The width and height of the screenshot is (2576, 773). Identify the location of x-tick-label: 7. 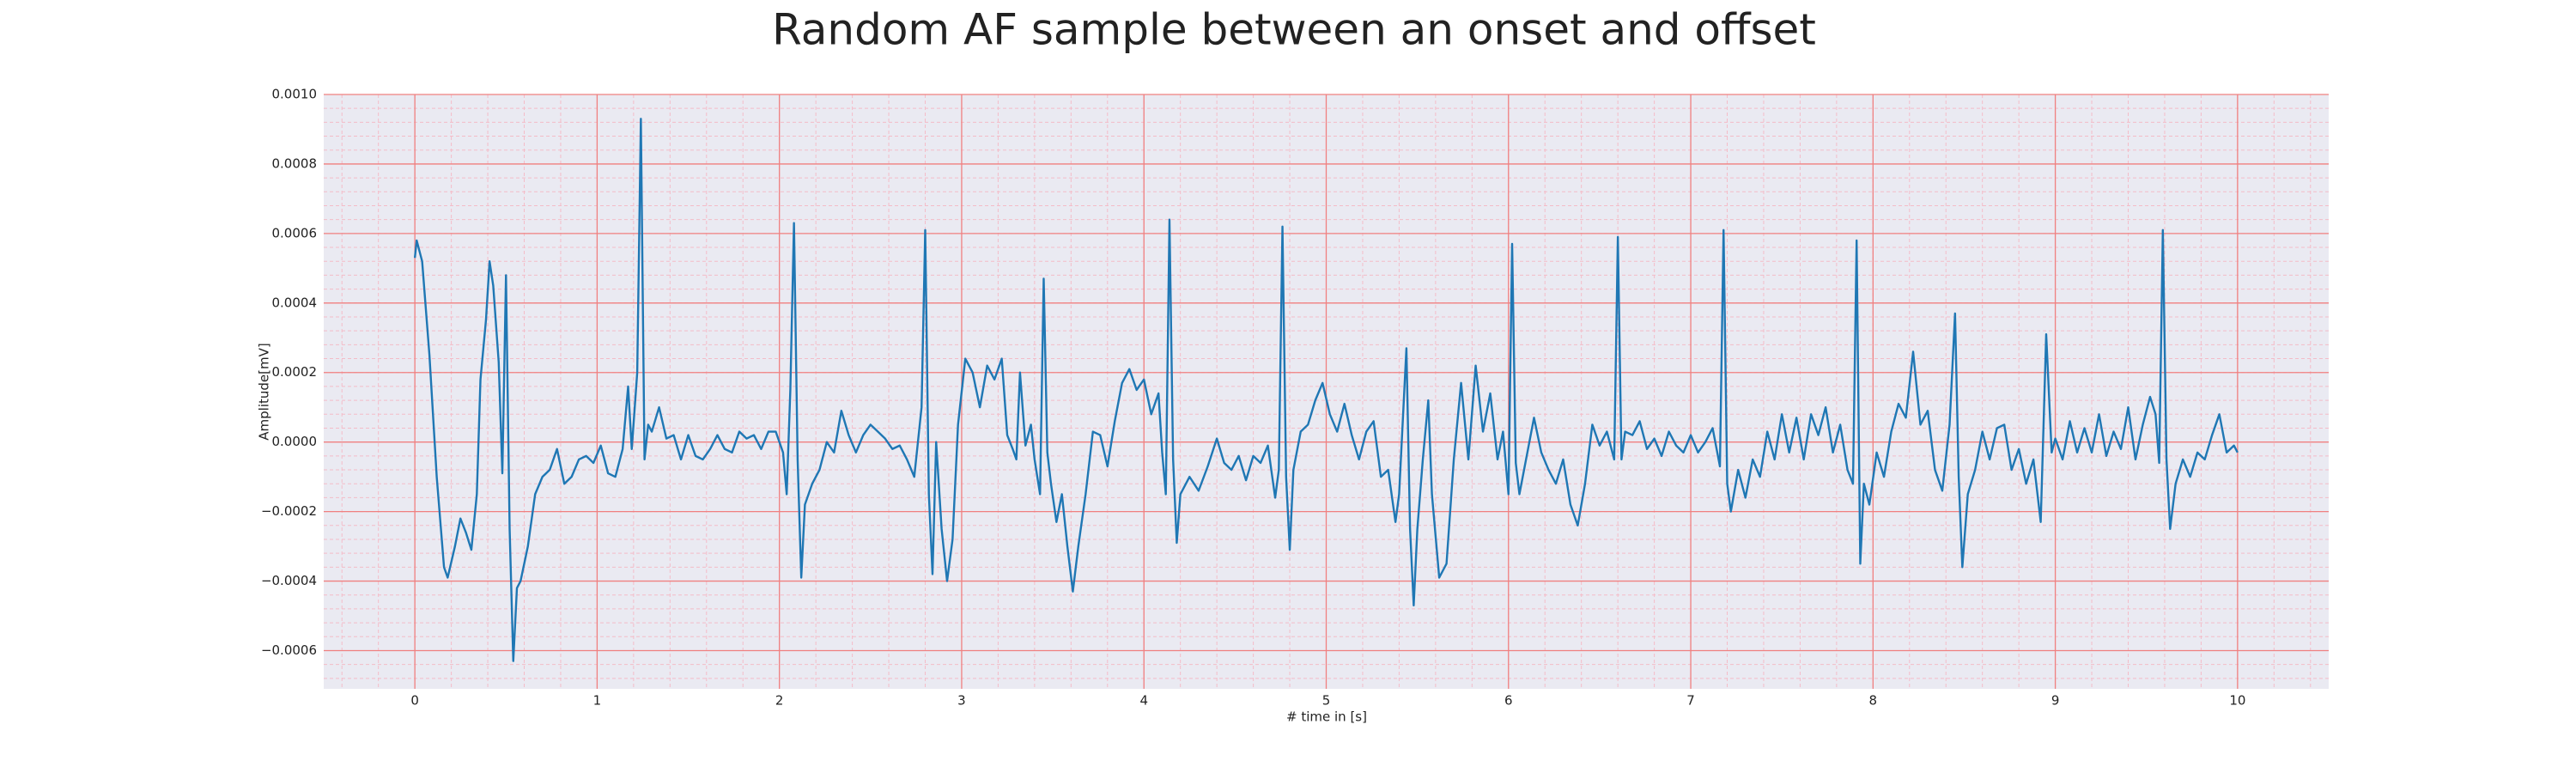
(1690, 701).